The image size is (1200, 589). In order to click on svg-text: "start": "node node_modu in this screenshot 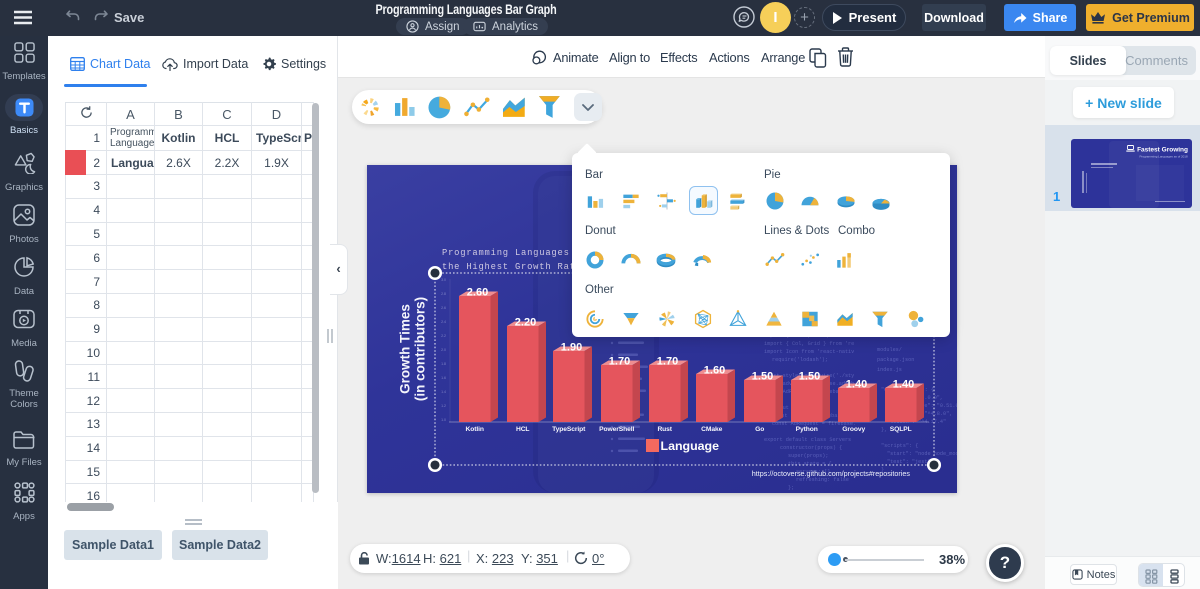, I will do `click(922, 454)`.